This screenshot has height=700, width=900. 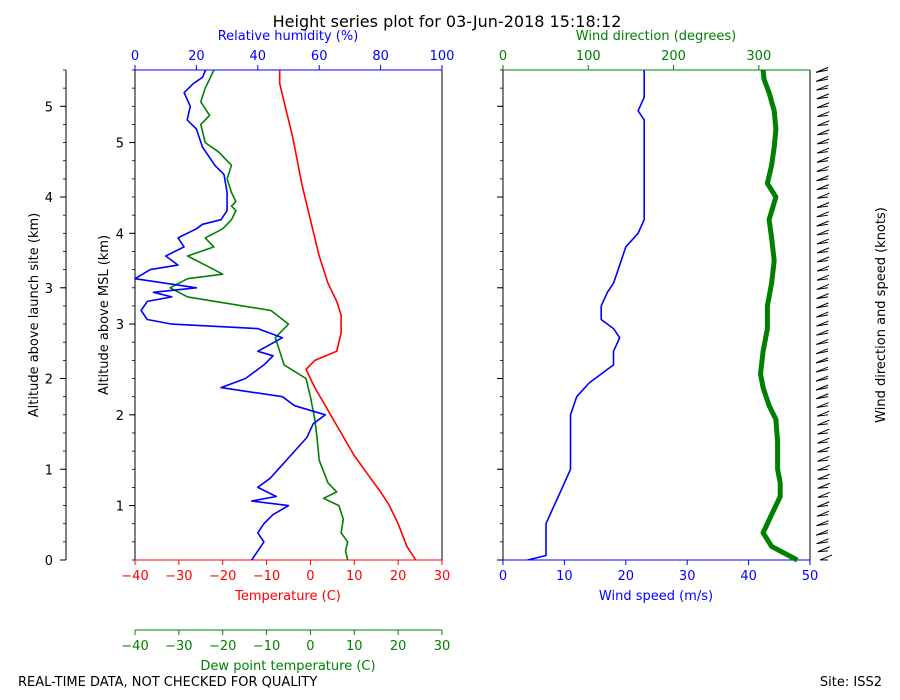 What do you see at coordinates (354, 576) in the screenshot?
I see `temperature-tick-label: 10` at bounding box center [354, 576].